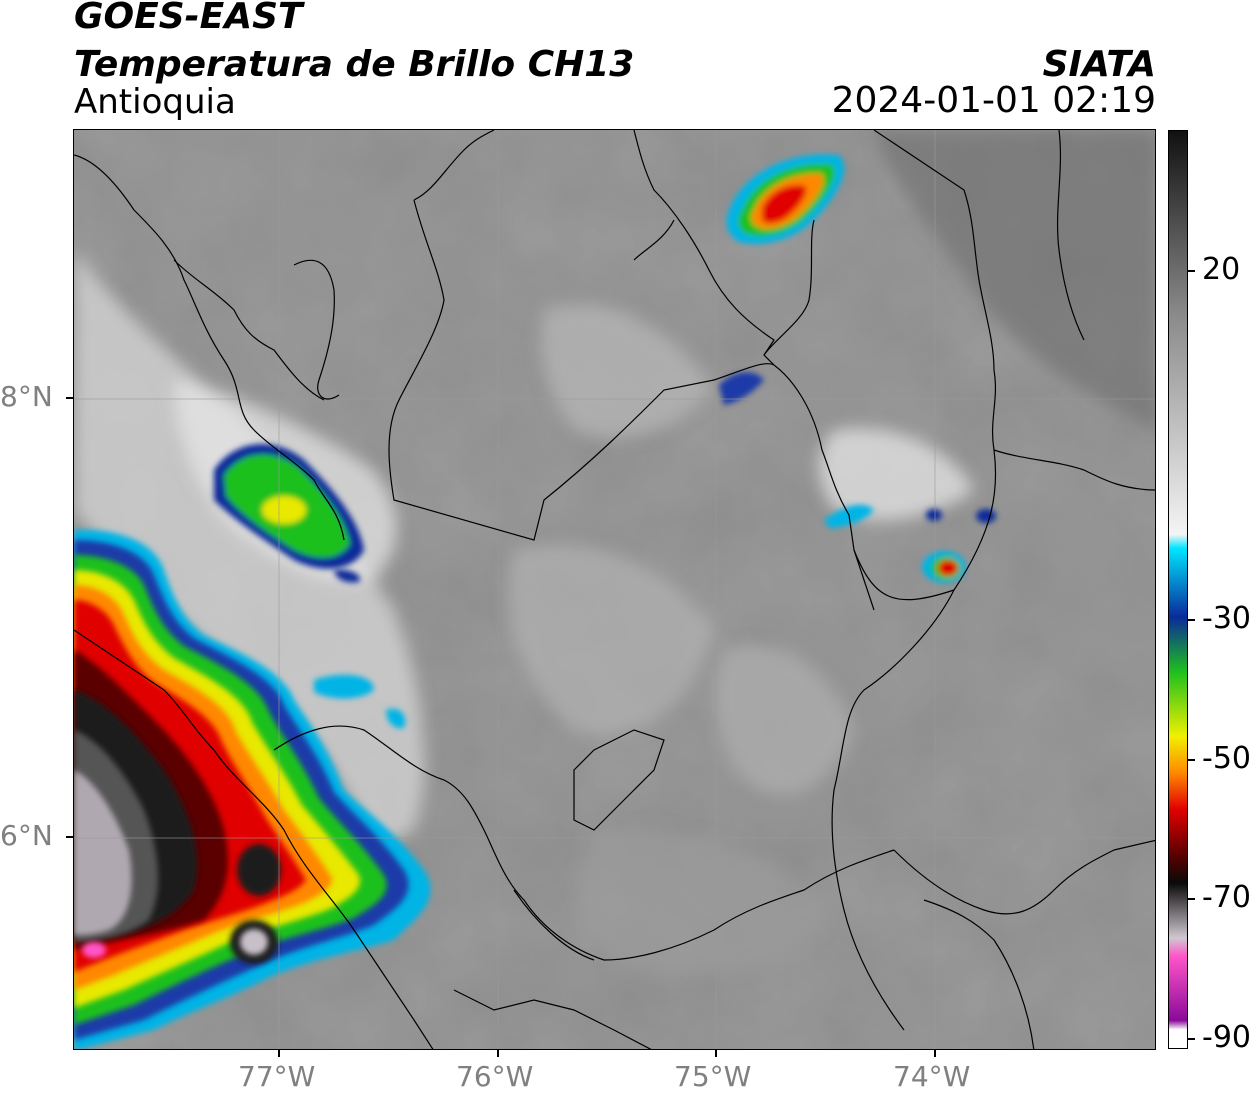 Image resolution: width=1252 pixels, height=1099 pixels. What do you see at coordinates (277, 1076) in the screenshot?
I see `lon-label-77: 77°W` at bounding box center [277, 1076].